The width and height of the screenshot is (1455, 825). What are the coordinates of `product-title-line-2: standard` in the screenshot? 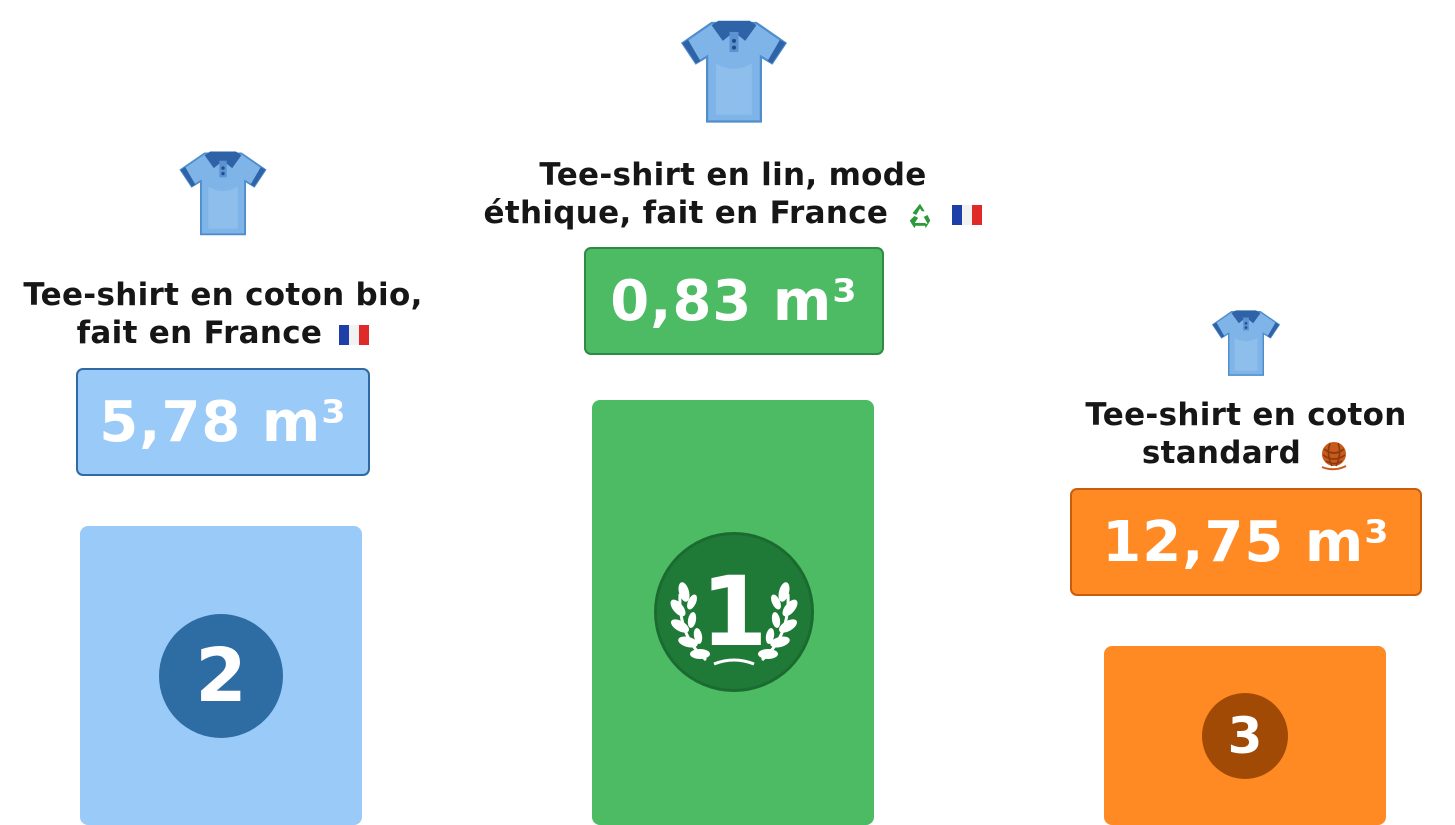 It's located at (1221, 453).